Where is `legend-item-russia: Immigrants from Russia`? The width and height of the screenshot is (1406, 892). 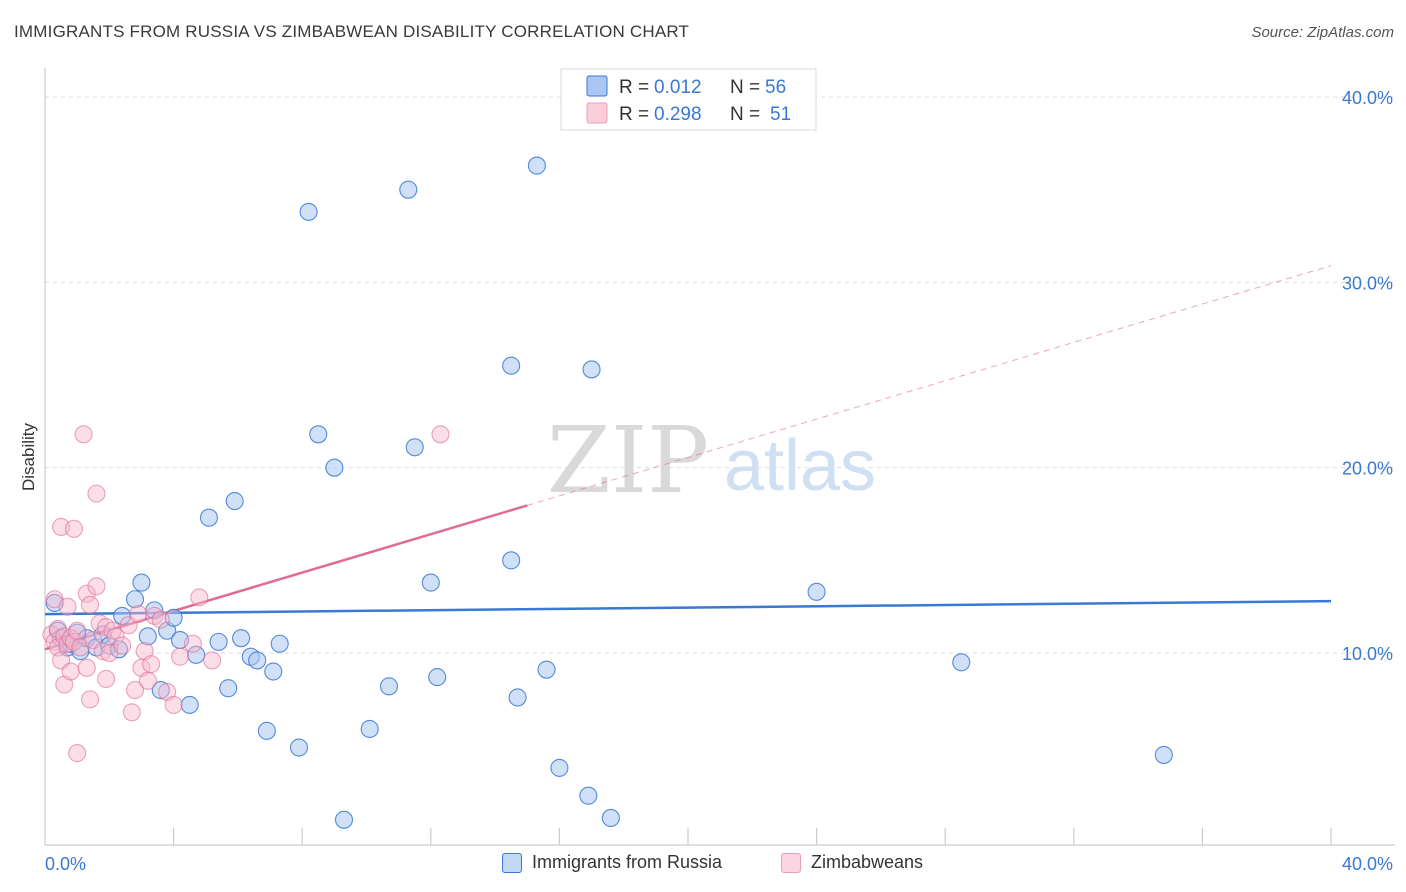
legend-item-russia: Immigrants from Russia is located at coordinates (612, 862).